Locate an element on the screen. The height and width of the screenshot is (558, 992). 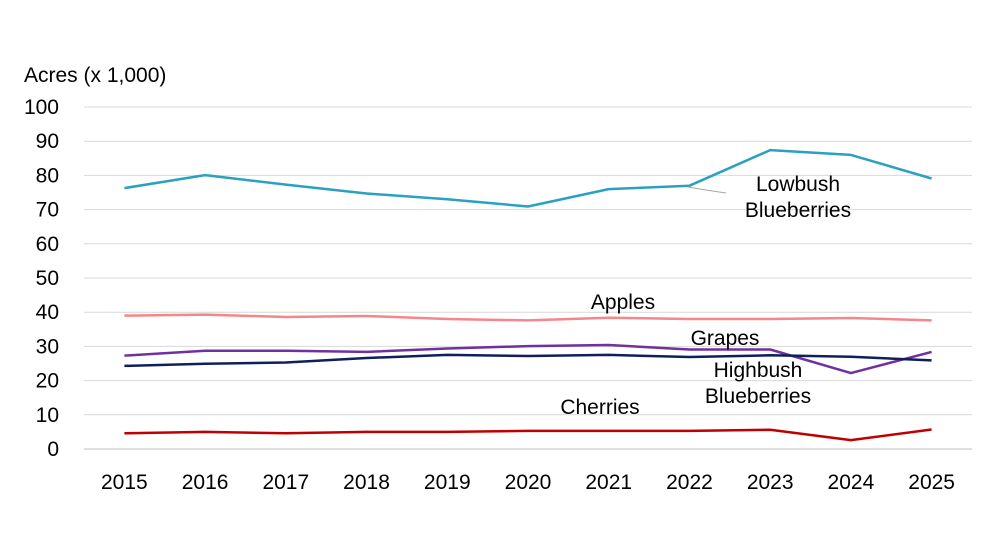
x-tick-label: 2025 is located at coordinates (931, 482).